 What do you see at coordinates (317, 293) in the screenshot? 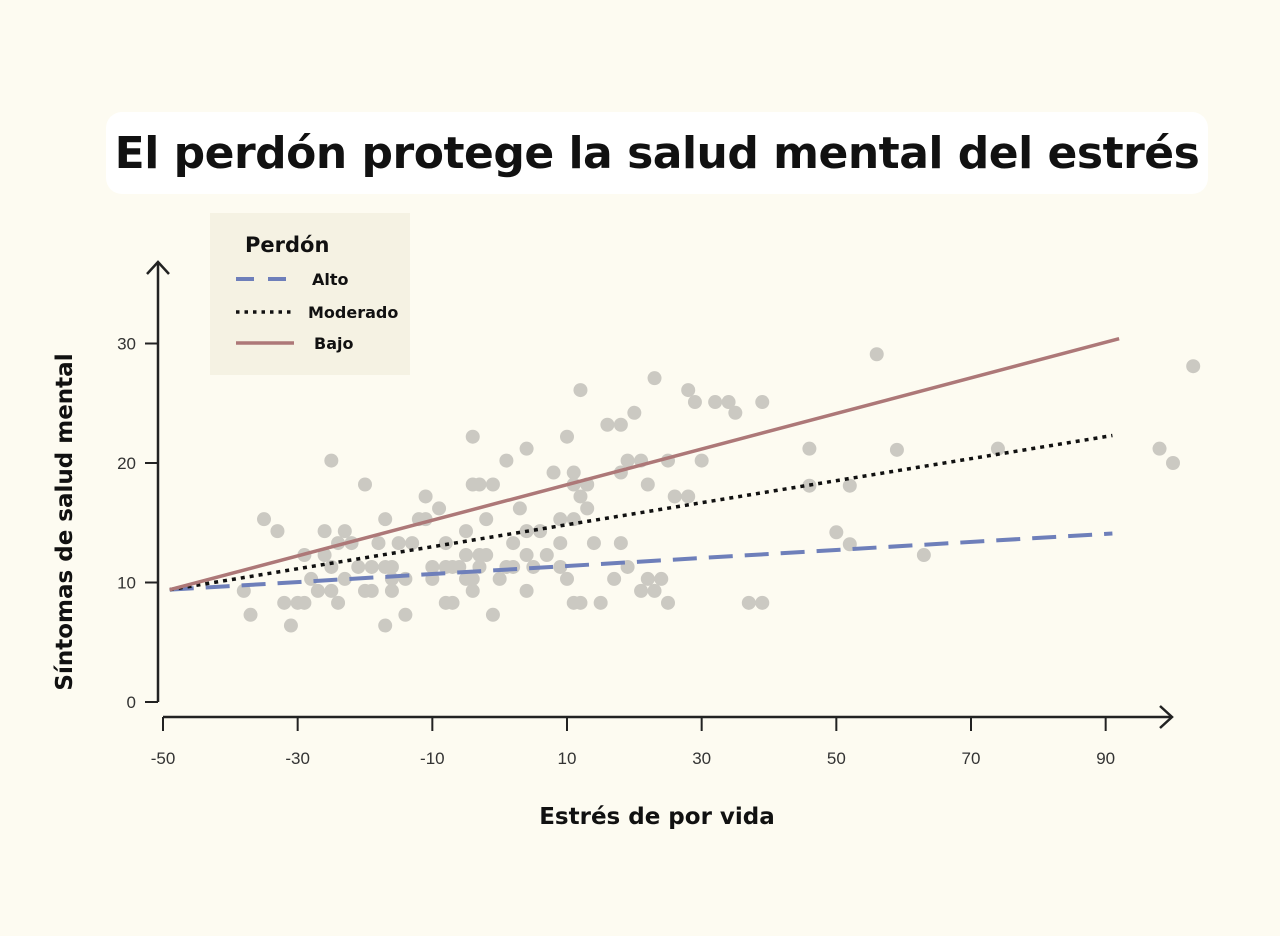
I see `legend: Perdón Alto Moderado Bajo` at bounding box center [317, 293].